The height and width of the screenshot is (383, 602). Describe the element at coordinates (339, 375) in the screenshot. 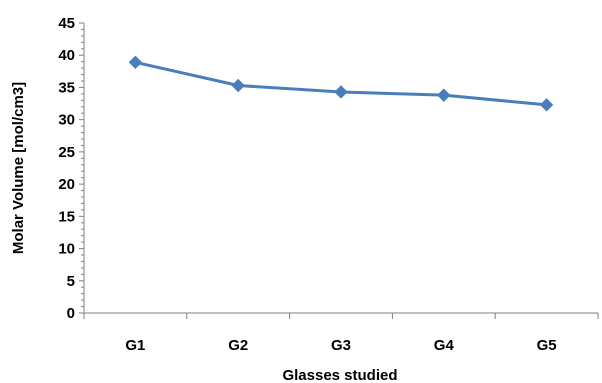

I see `x-axis-title: Glasses studied` at that location.